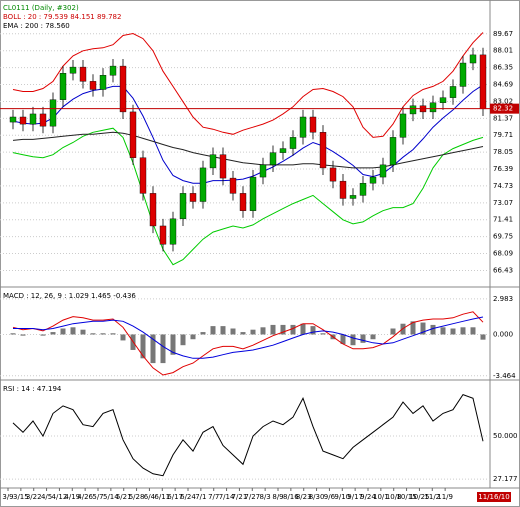 Image resolution: width=520 pixels, height=507 pixels. Describe the element at coordinates (265, 497) in the screenshot. I see `x-tick-label: 8/3` at that location.